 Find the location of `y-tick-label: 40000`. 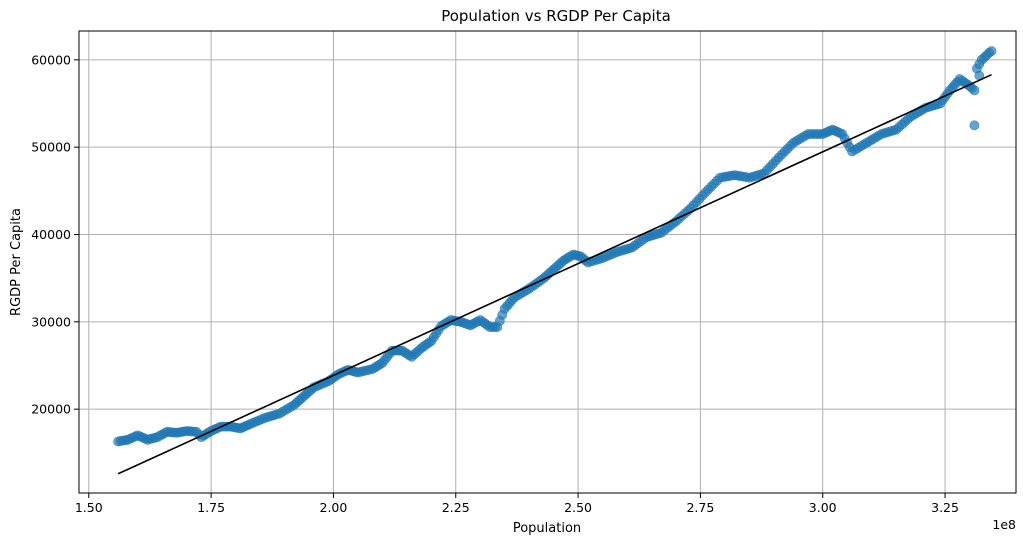

y-tick-label: 40000 is located at coordinates (51, 234).